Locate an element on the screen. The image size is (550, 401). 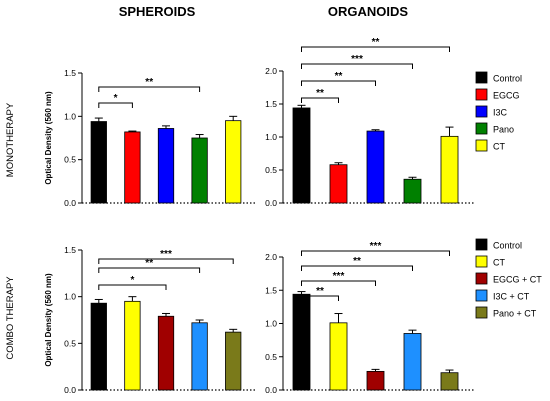
legend-monotherapy: Control EGCG I3C Pano CT is located at coordinates (498, 111).